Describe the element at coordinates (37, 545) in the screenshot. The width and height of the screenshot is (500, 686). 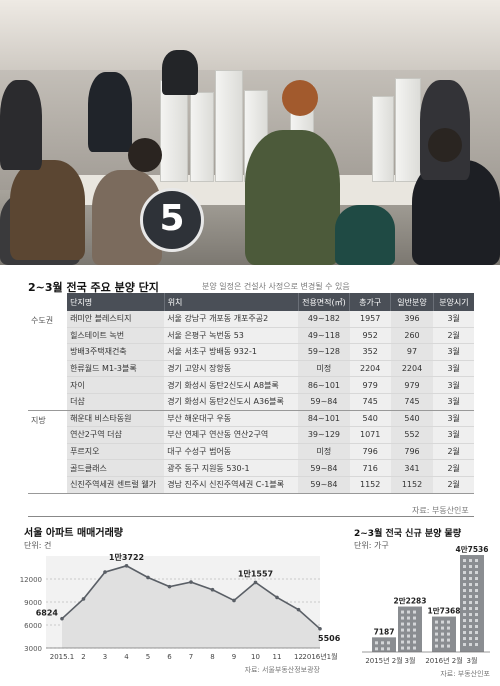
I see `chart-unit: 단위: 건` at that location.